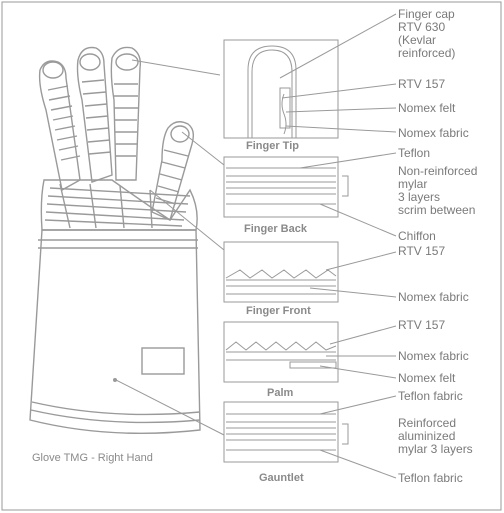  What do you see at coordinates (433, 356) in the screenshot?
I see `nomex-fabric-label-c: Nomex fabric` at bounding box center [433, 356].